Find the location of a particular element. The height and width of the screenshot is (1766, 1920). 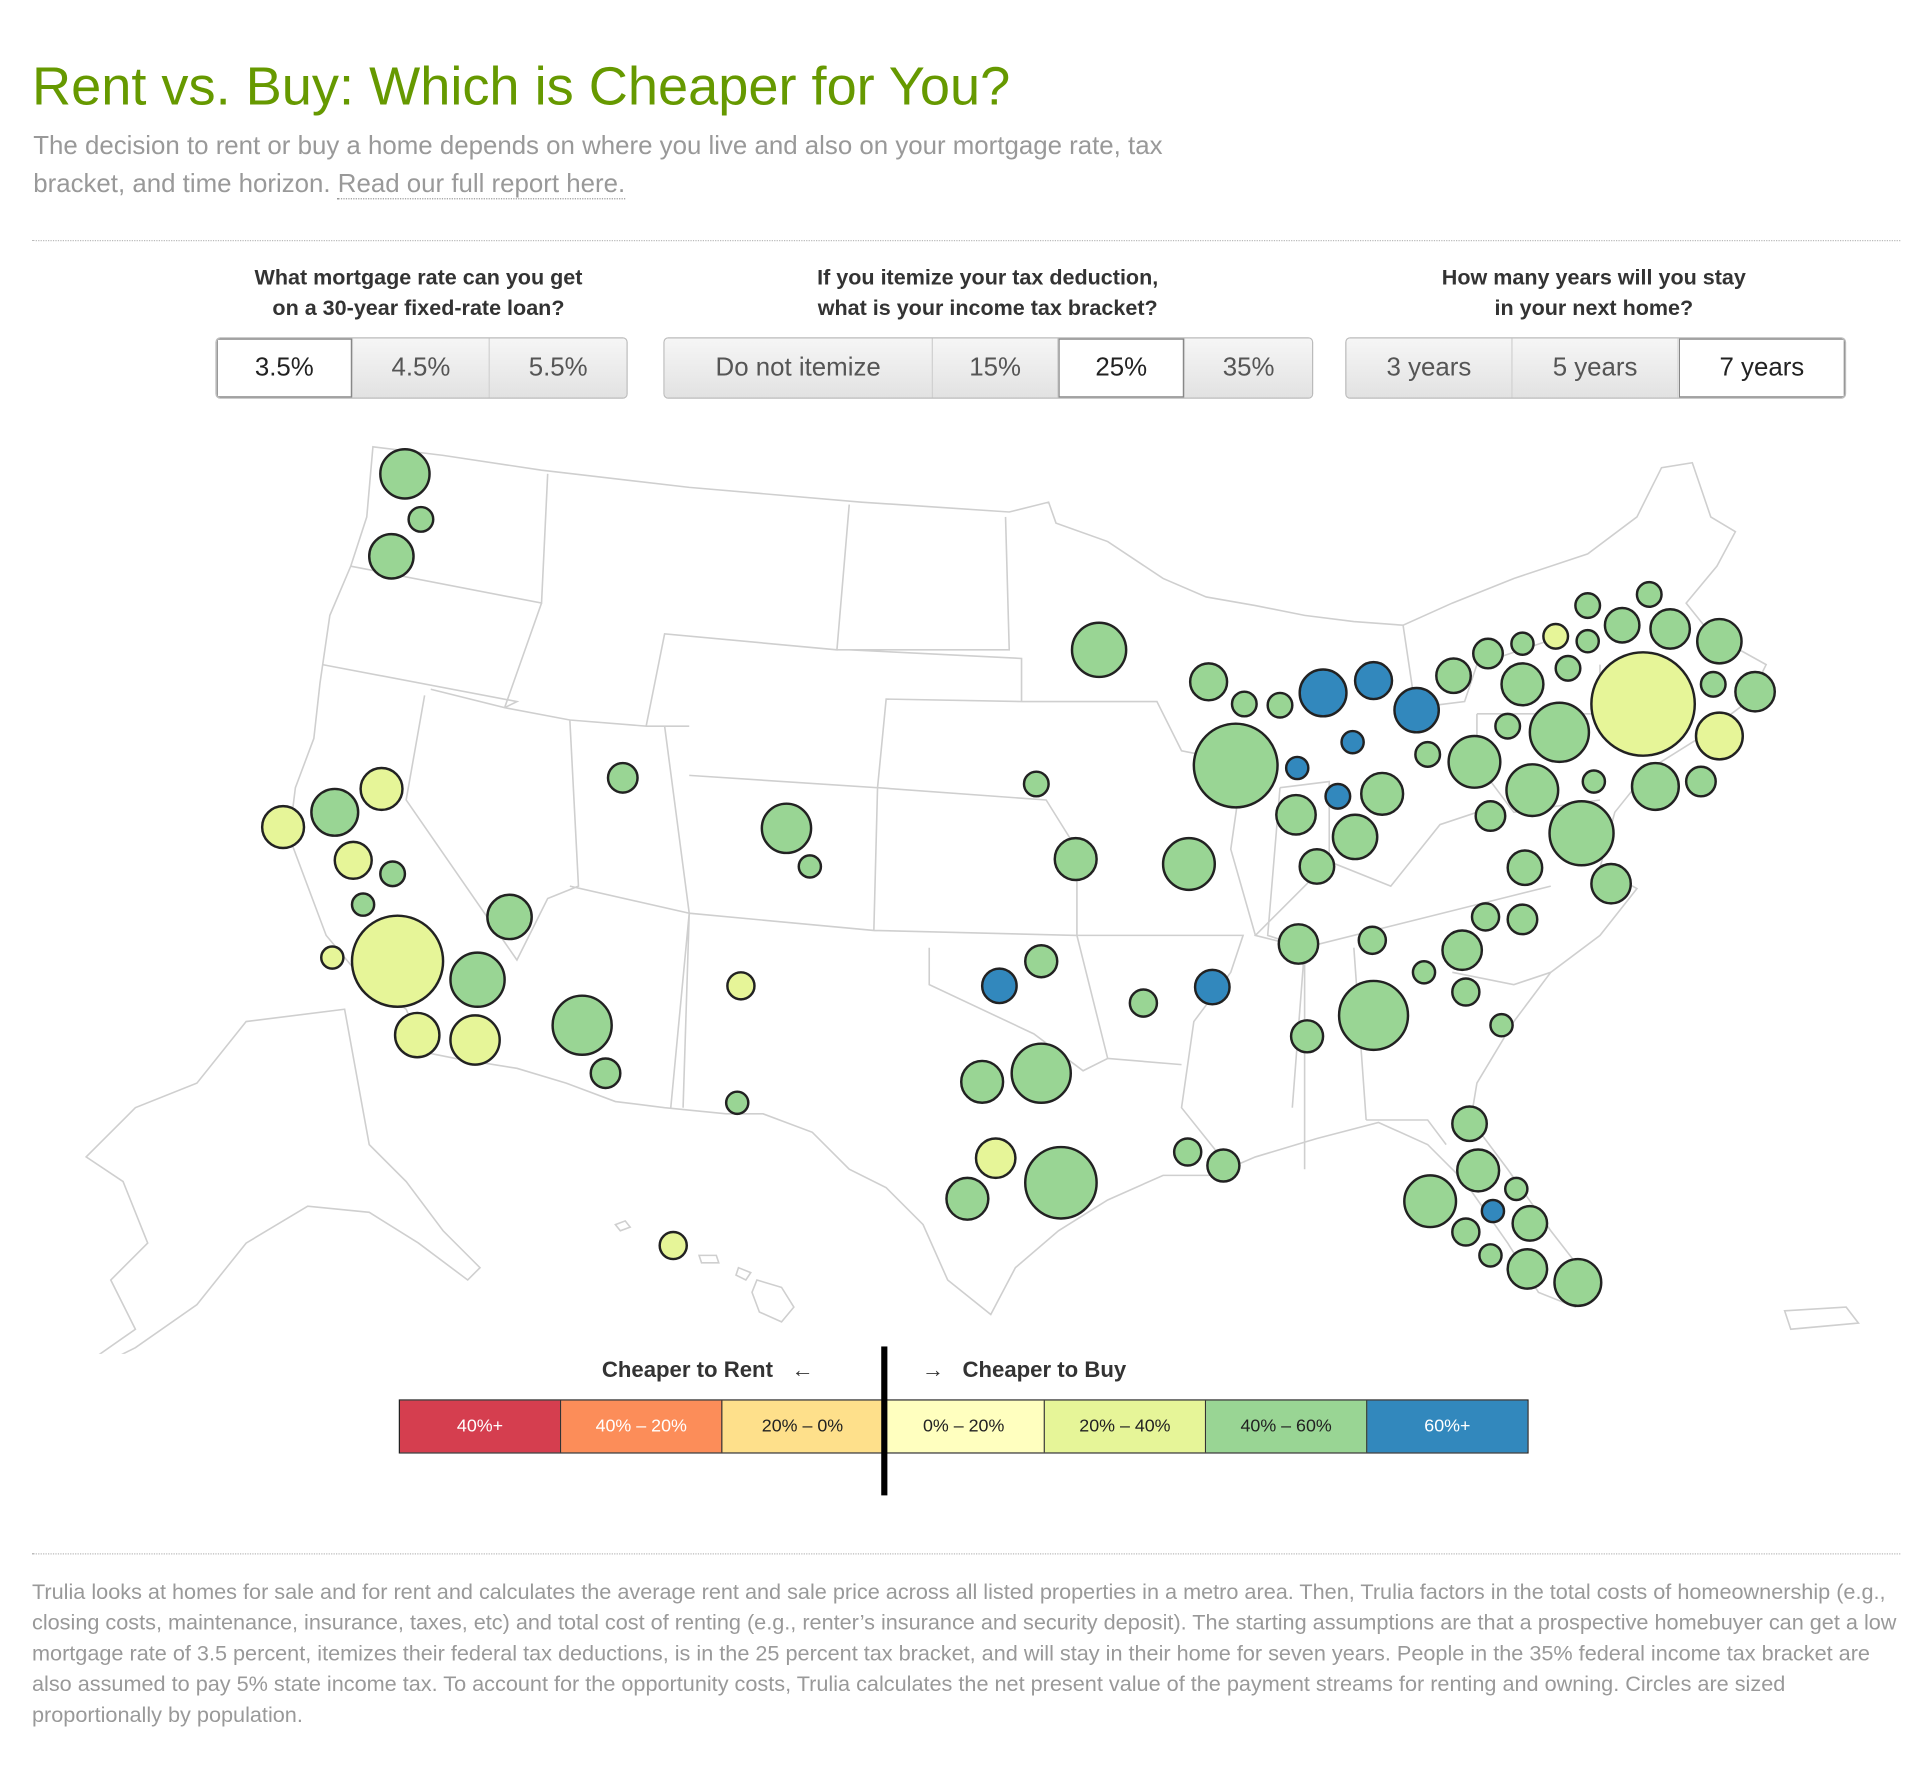

tax-option-35: 35% is located at coordinates (1249, 368).